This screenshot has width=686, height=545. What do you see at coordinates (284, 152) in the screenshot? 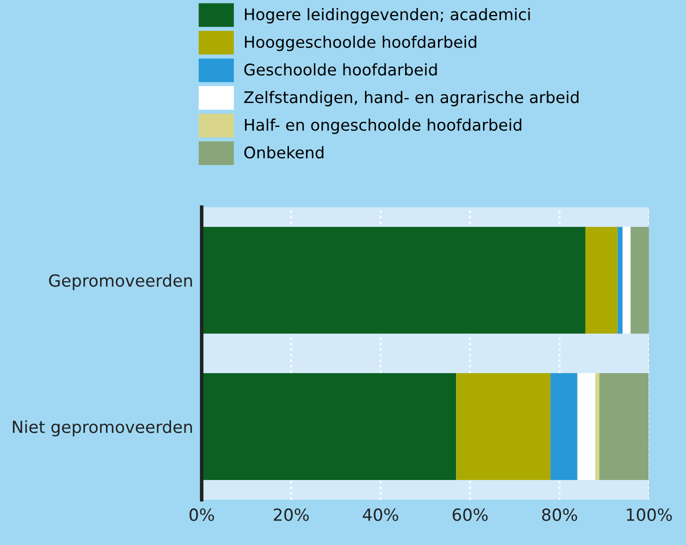
I see `legend-label: Onbekend` at bounding box center [284, 152].